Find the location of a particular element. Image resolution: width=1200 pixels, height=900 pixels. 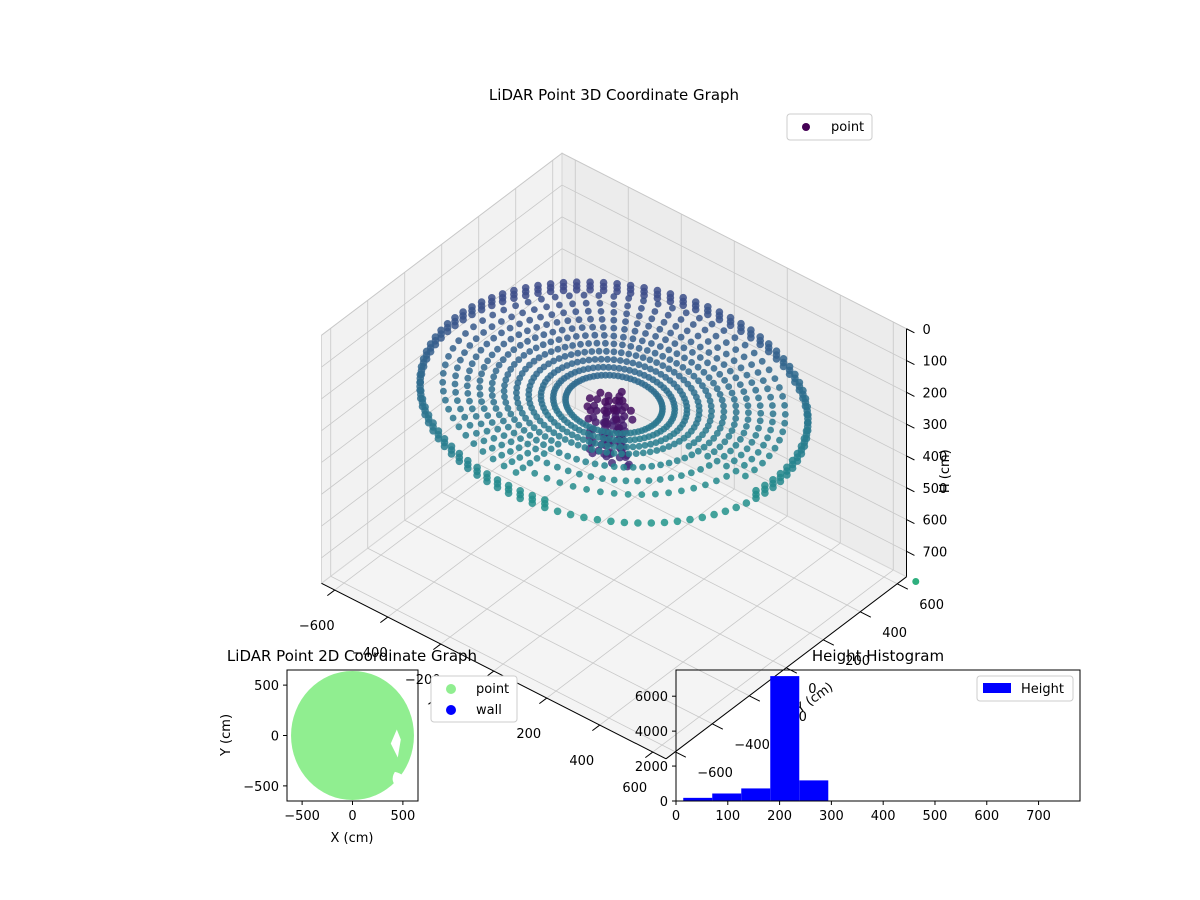

z-tick-label: 700 is located at coordinates (935, 552).